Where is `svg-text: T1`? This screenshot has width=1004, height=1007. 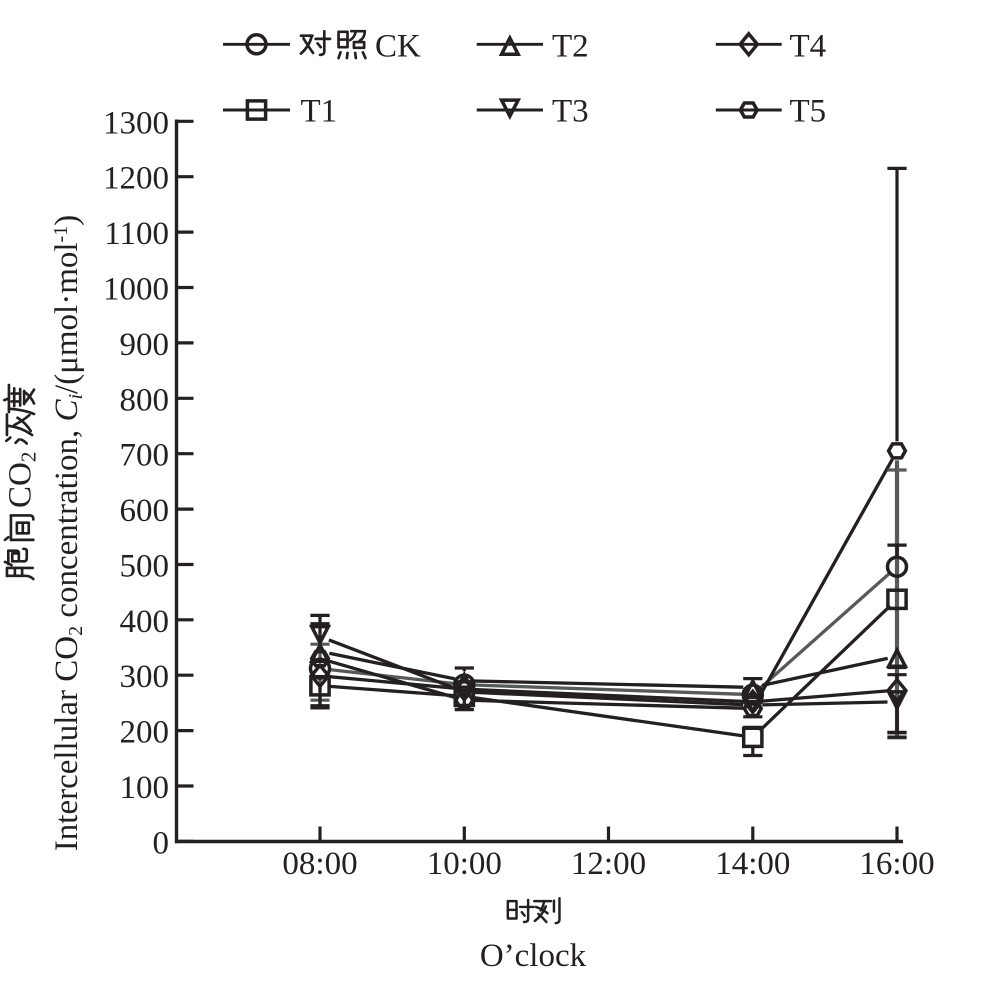 svg-text: T1 is located at coordinates (319, 112).